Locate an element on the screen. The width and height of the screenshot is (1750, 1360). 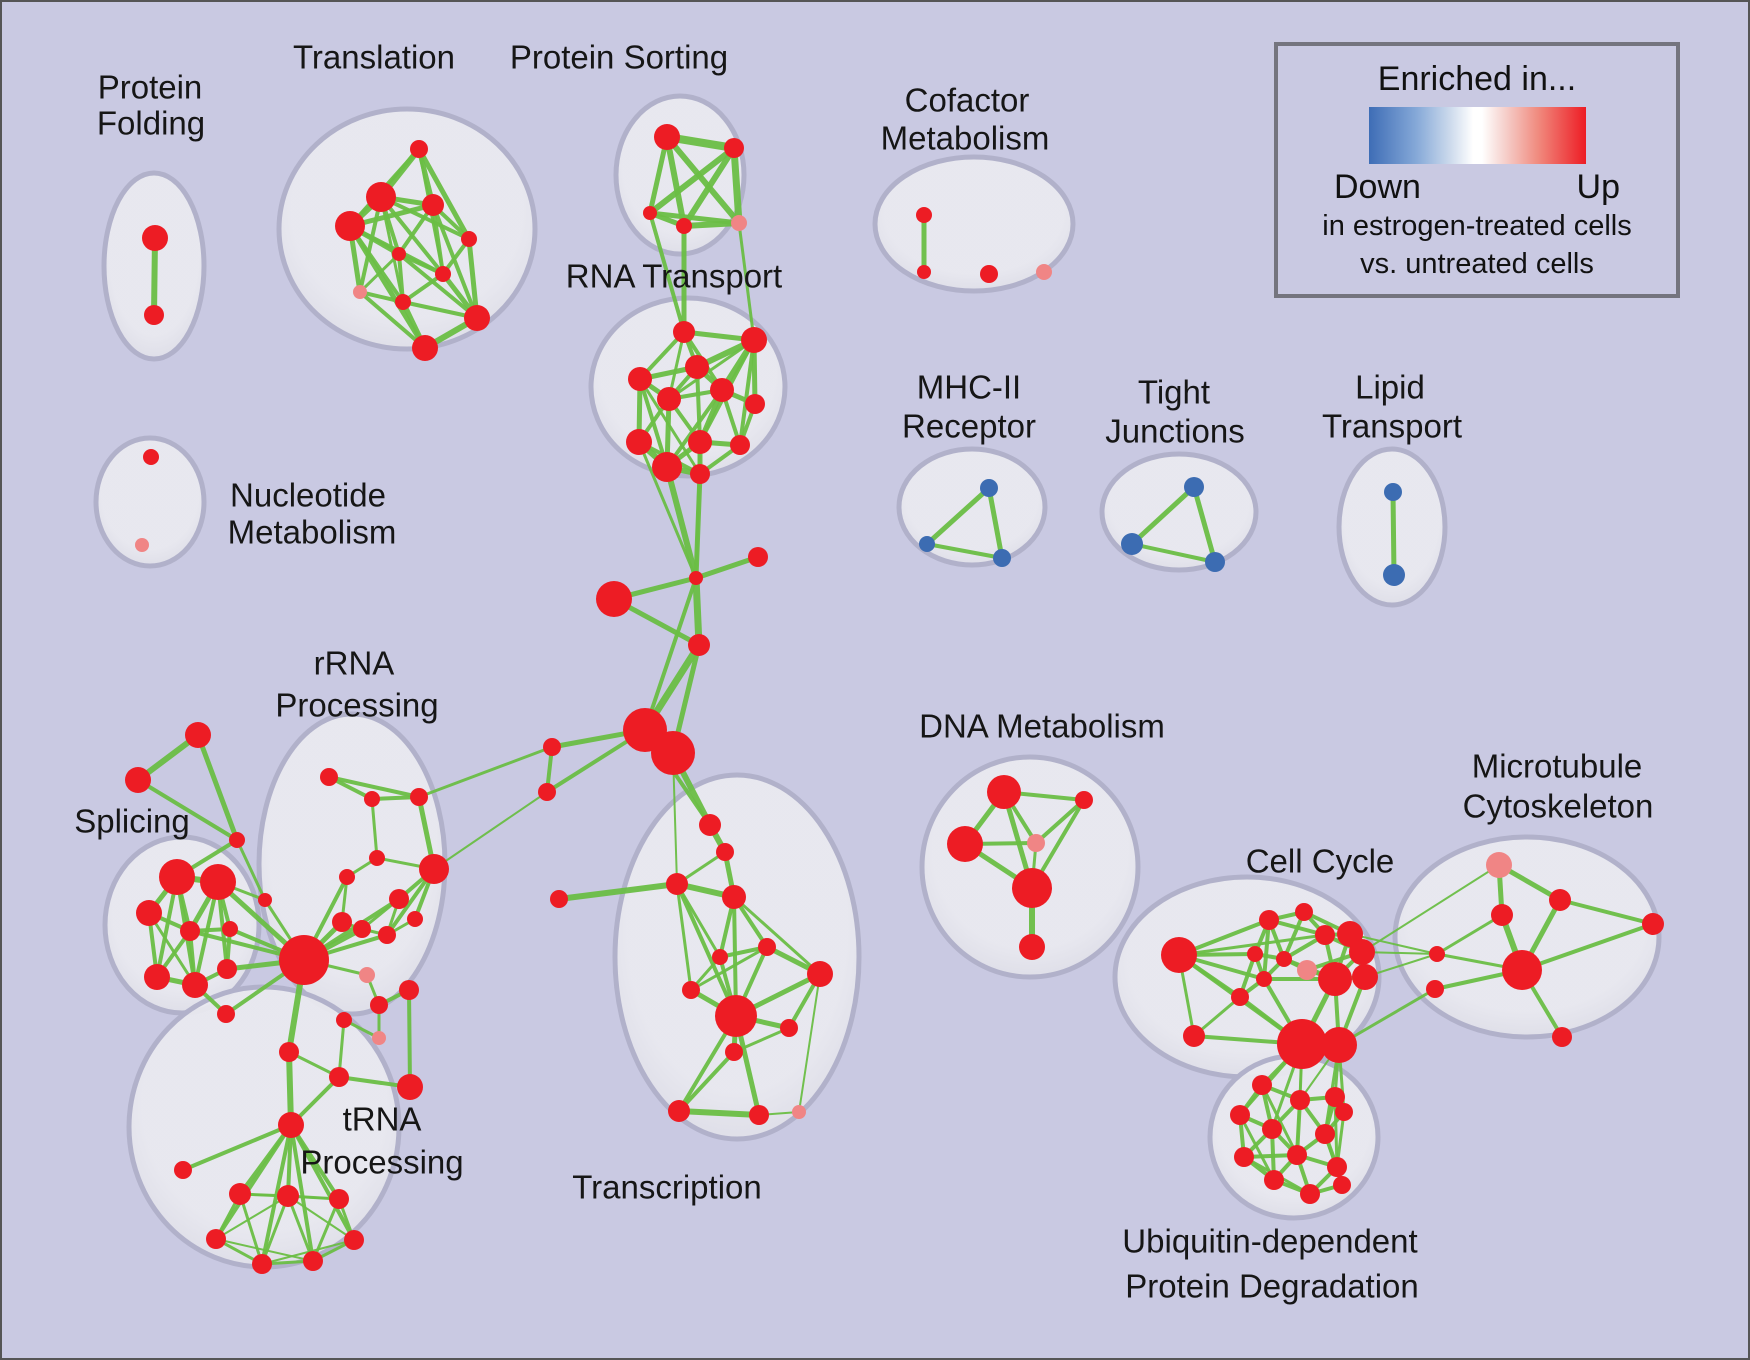
gene-set-node-cc2 is located at coordinates (1304, 912).